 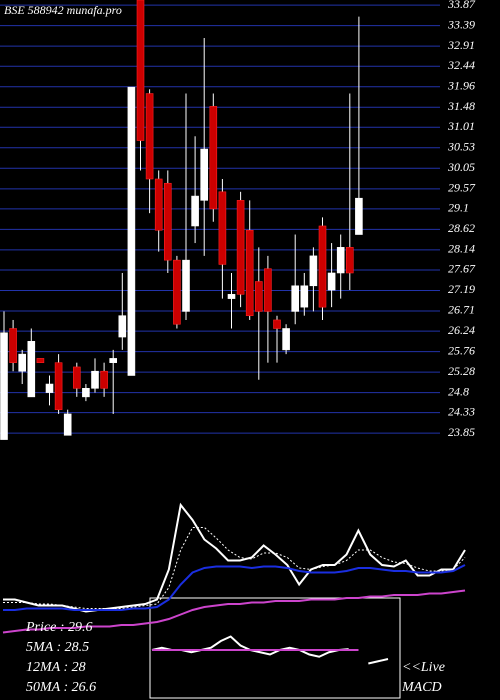 What do you see at coordinates (56, 667) in the screenshot?
I see `legend-entry: 12MA : 28` at bounding box center [56, 667].